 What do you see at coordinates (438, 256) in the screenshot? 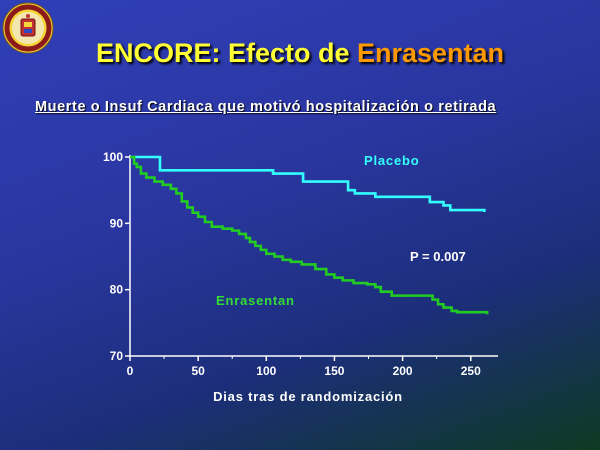
I see `p-value-annotation: P = 0.007` at bounding box center [438, 256].